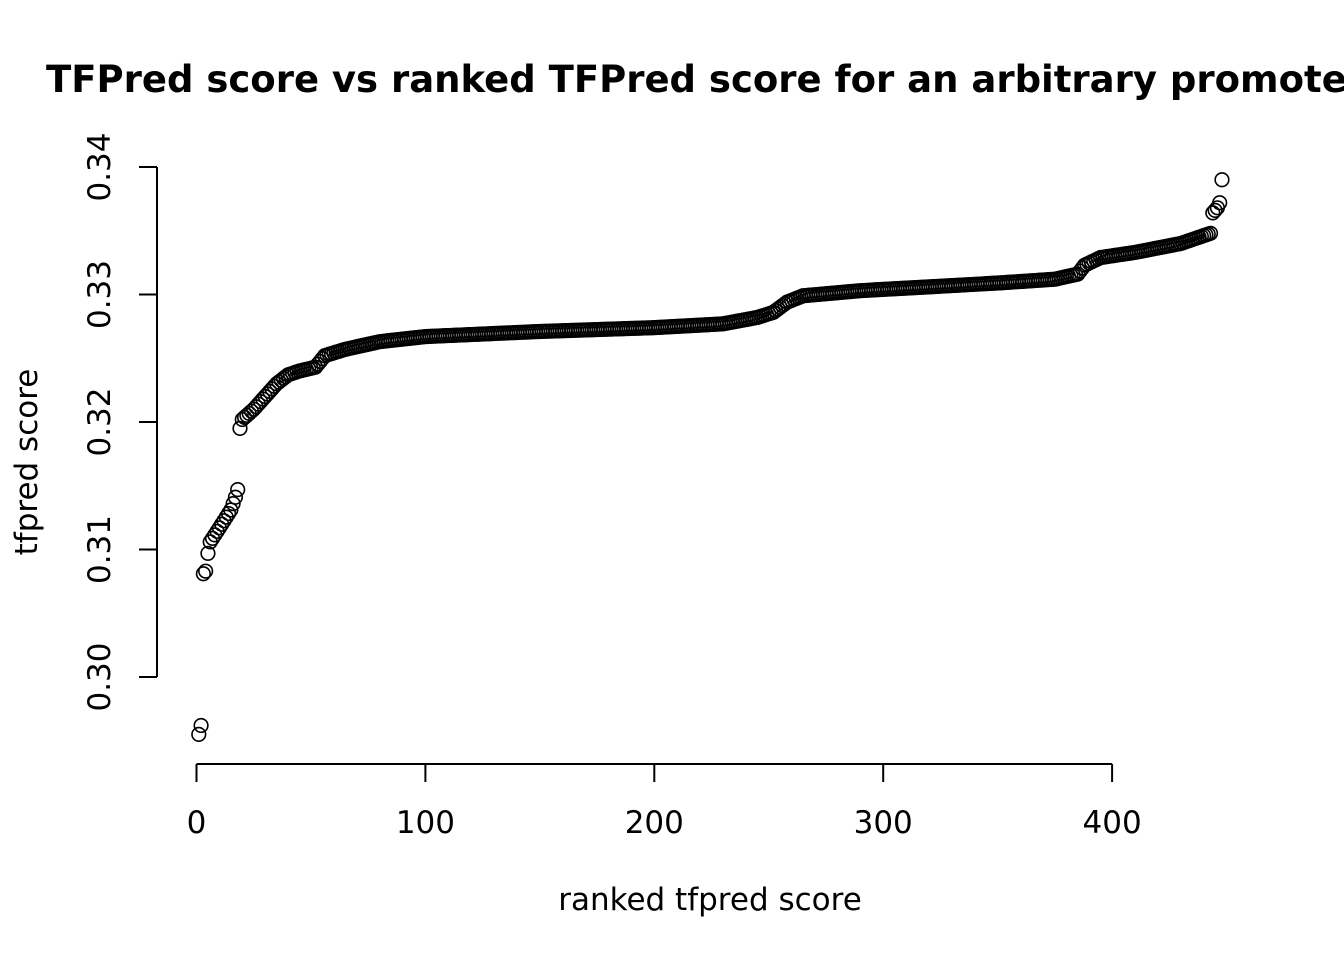 Image resolution: width=1344 pixels, height=960 pixels. Describe the element at coordinates (654, 823) in the screenshot. I see `x-tick-label: 200` at that location.